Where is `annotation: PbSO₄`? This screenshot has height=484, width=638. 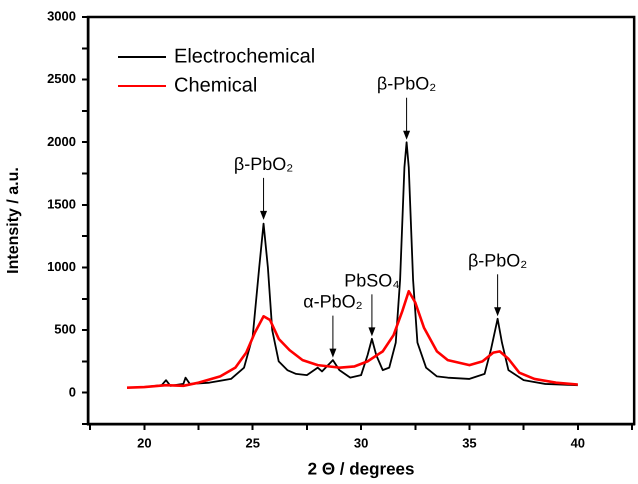
annotation: PbSO₄ is located at coordinates (372, 280).